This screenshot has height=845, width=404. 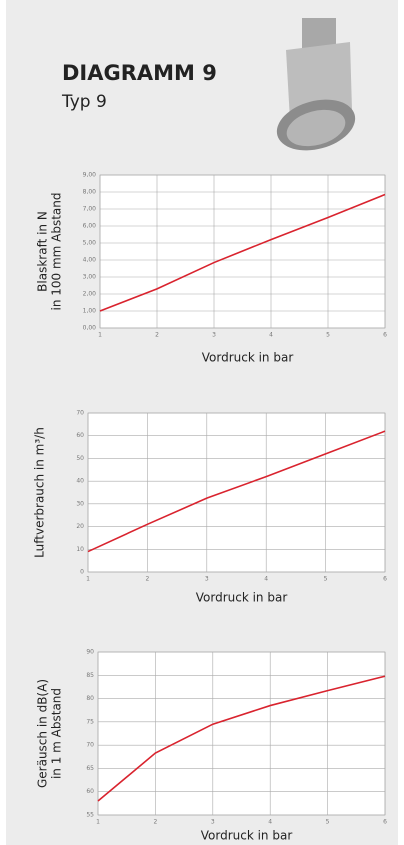 I want to click on y-tick-label: 0, so click(x=82, y=572).